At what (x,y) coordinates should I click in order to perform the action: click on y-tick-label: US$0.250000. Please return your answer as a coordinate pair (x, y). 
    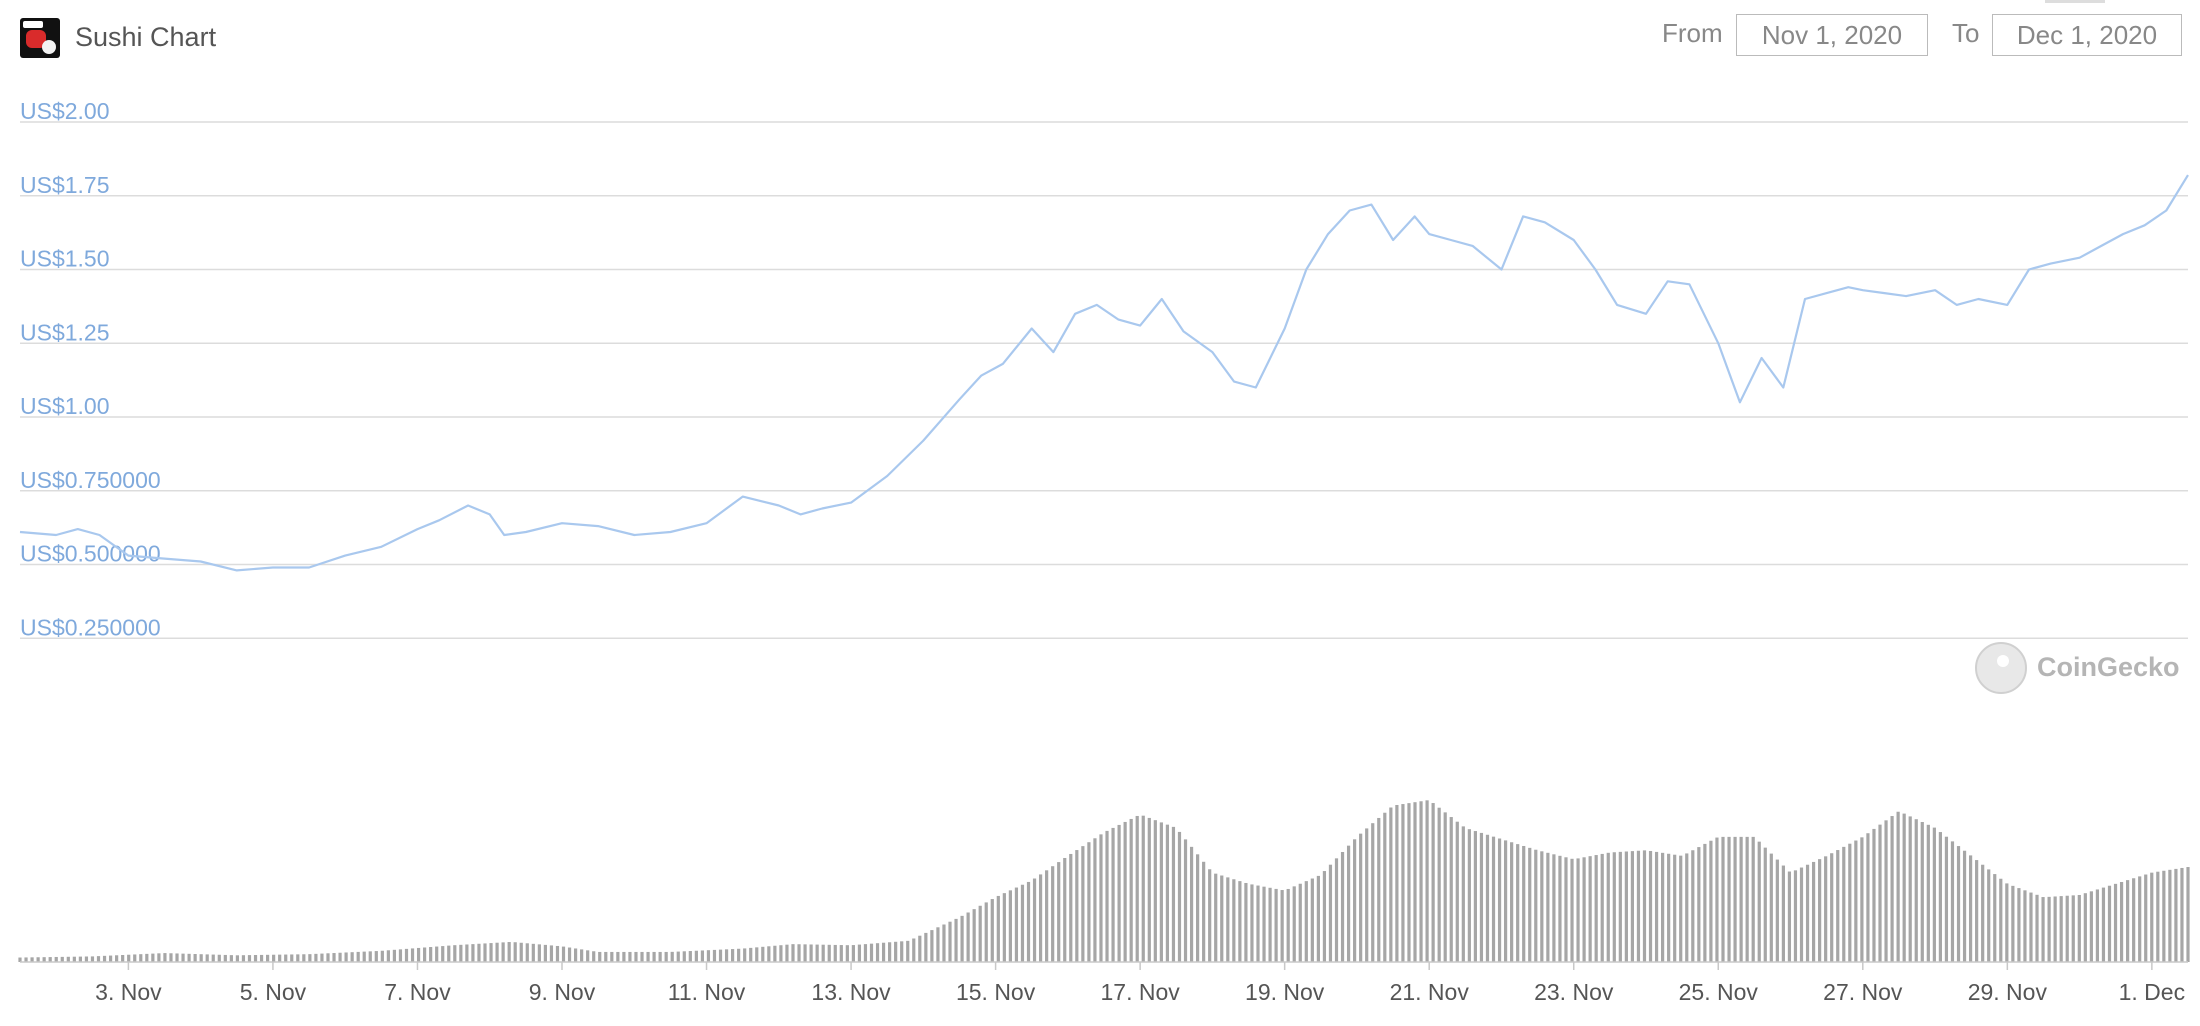
    Looking at the image, I should click on (90, 627).